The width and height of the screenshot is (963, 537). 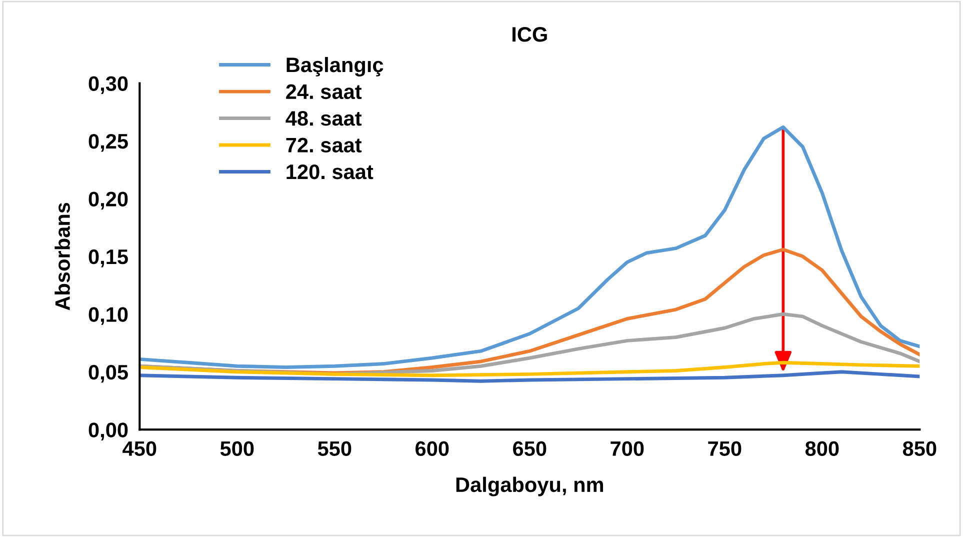 What do you see at coordinates (627, 448) in the screenshot?
I see `x-tick-label: 700` at bounding box center [627, 448].